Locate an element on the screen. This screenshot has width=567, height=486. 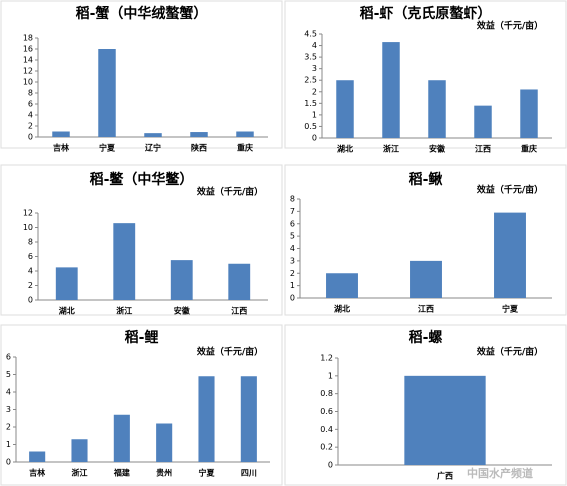
chart-title: 稻-鲤 is located at coordinates (142, 337).